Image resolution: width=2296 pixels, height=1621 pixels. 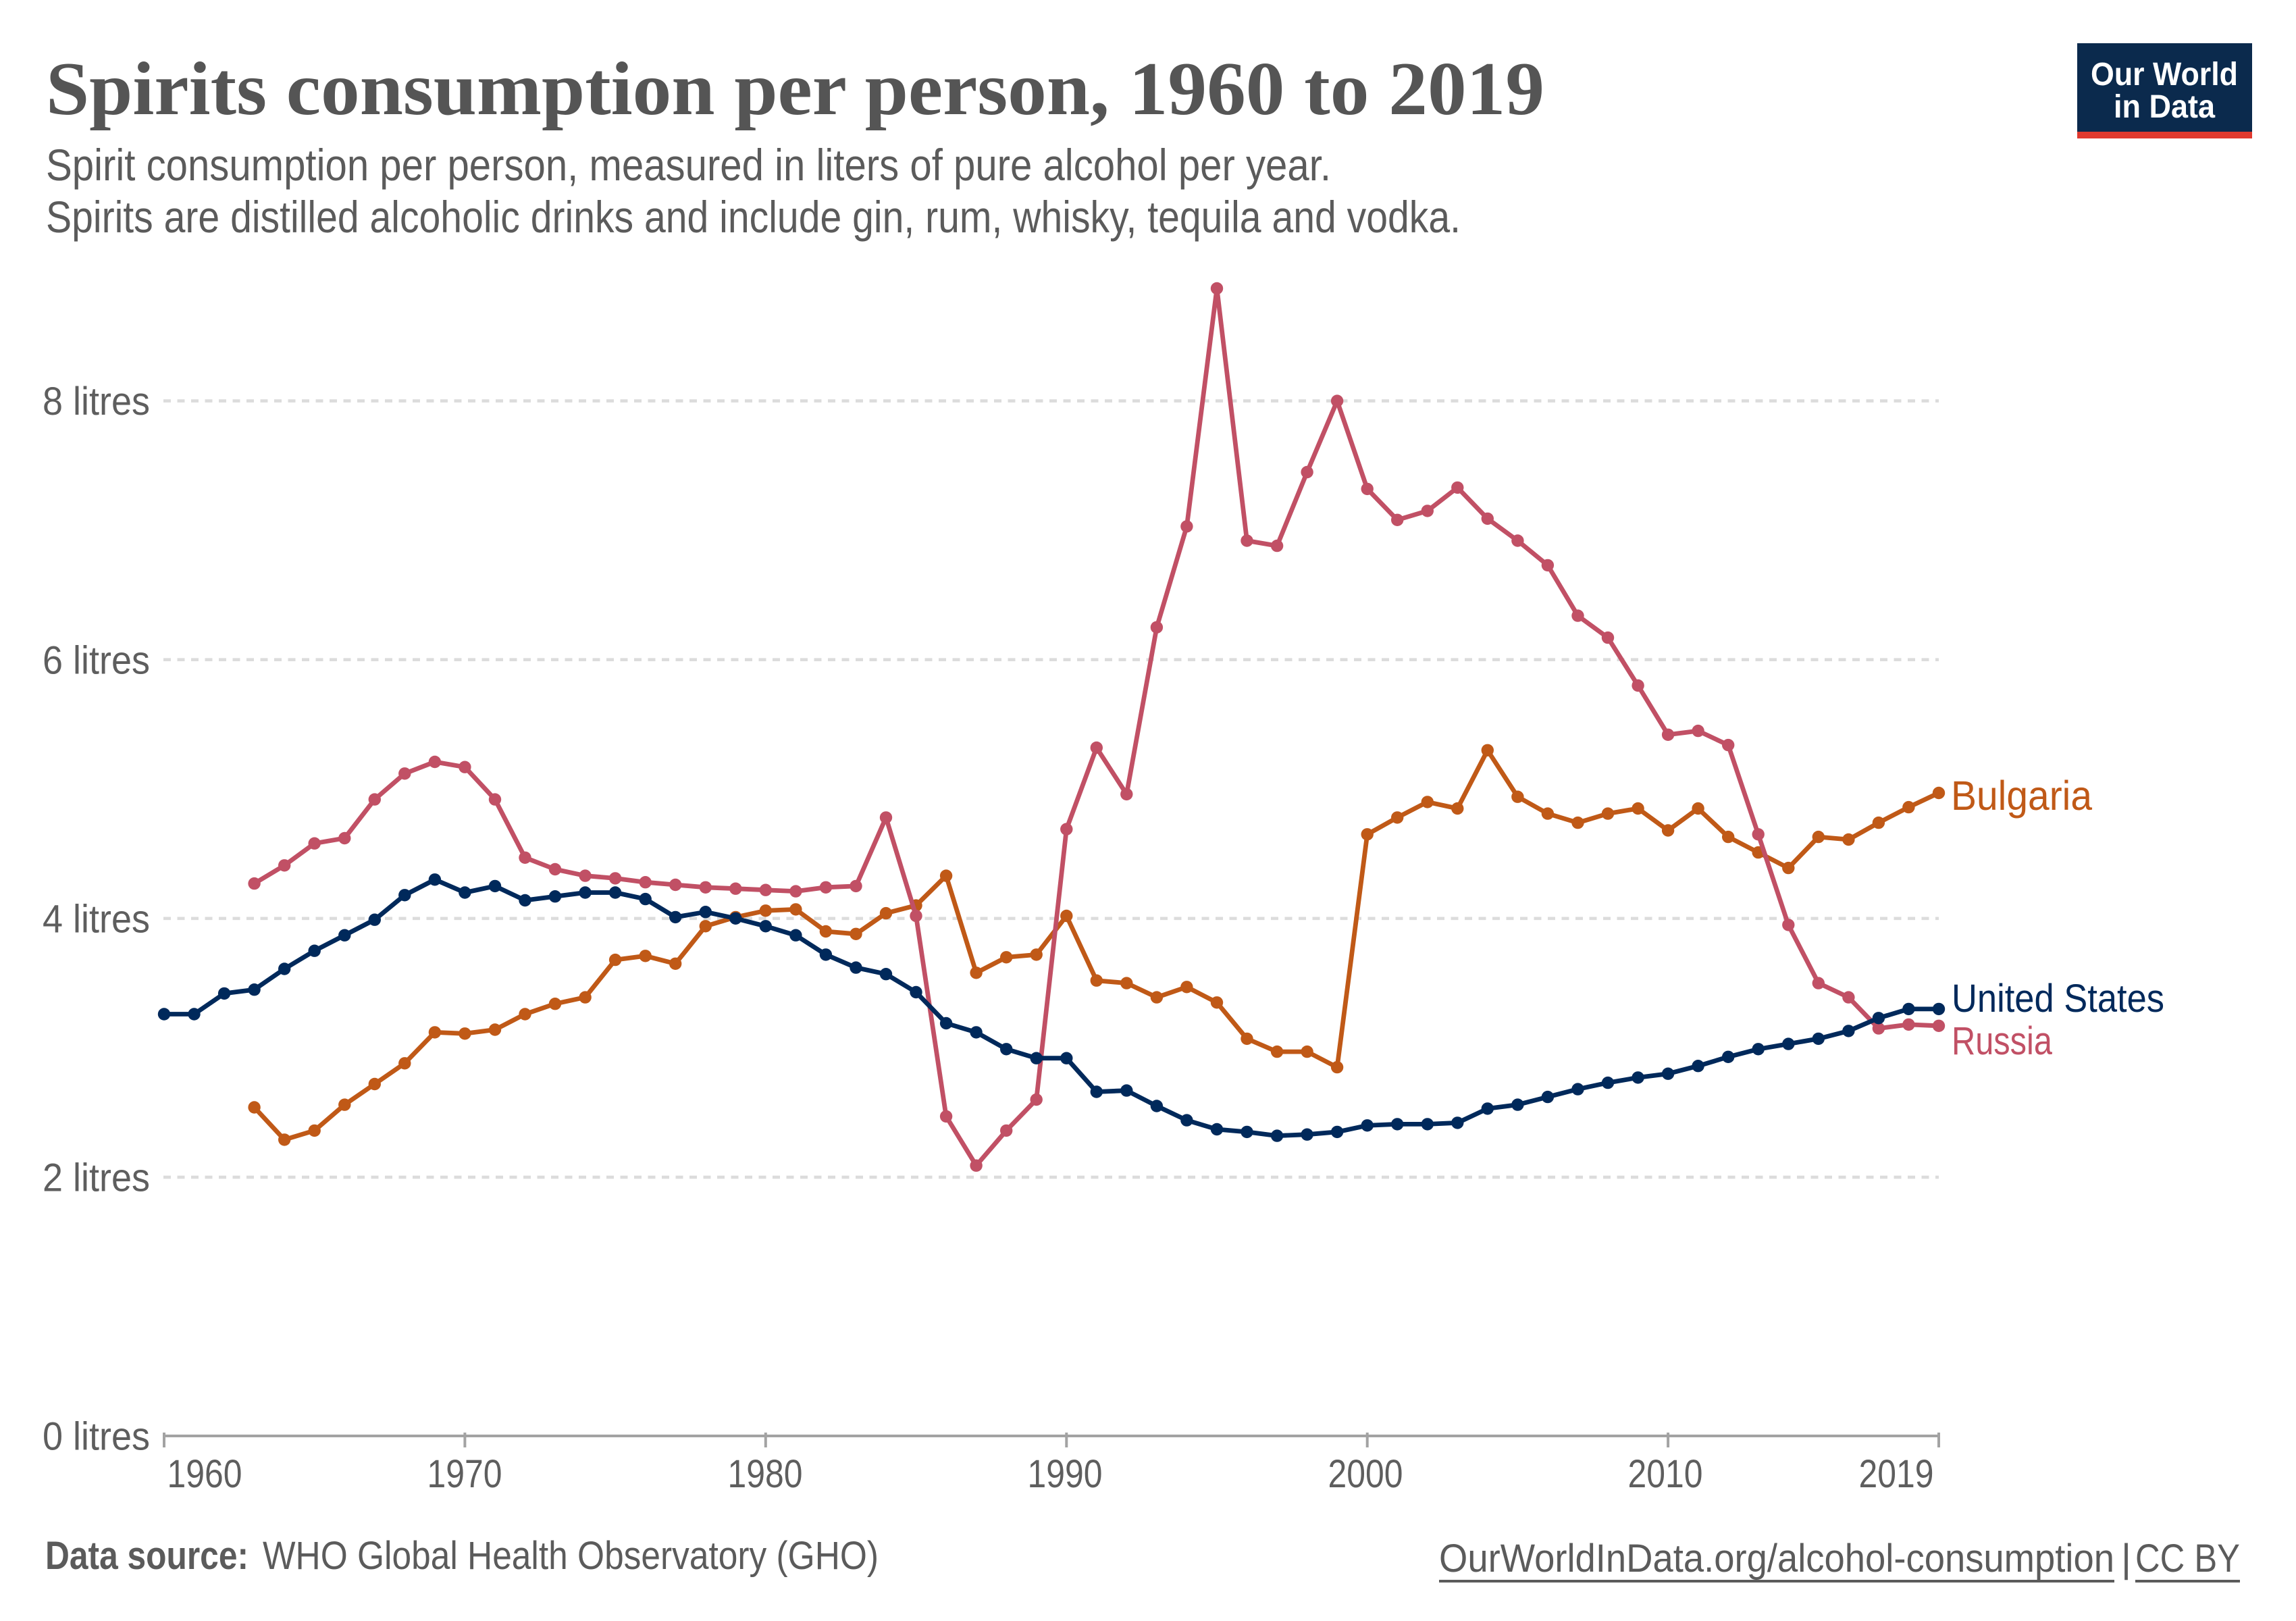 What do you see at coordinates (2021, 796) in the screenshot?
I see `svg-text: Bulgaria` at bounding box center [2021, 796].